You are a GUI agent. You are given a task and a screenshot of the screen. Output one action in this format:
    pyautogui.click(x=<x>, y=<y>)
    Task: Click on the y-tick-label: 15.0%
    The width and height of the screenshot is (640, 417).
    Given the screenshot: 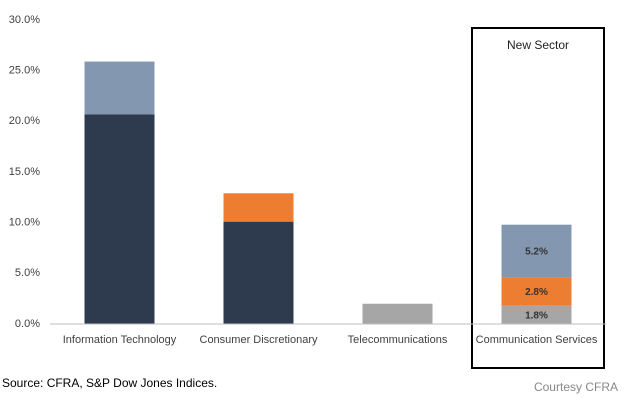 What is the action you would take?
    pyautogui.click(x=24, y=172)
    